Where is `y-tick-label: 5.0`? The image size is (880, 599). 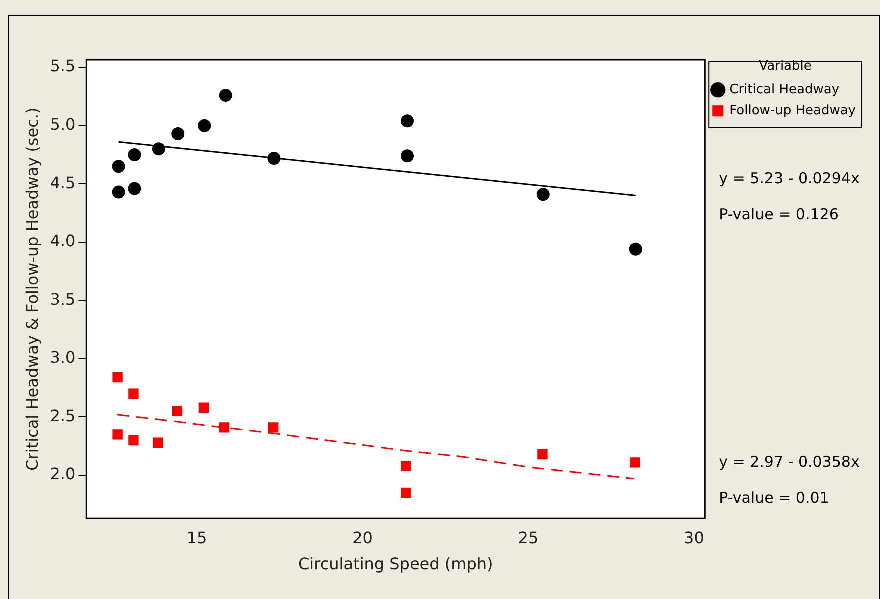 y-tick-label: 5.0 is located at coordinates (63, 124).